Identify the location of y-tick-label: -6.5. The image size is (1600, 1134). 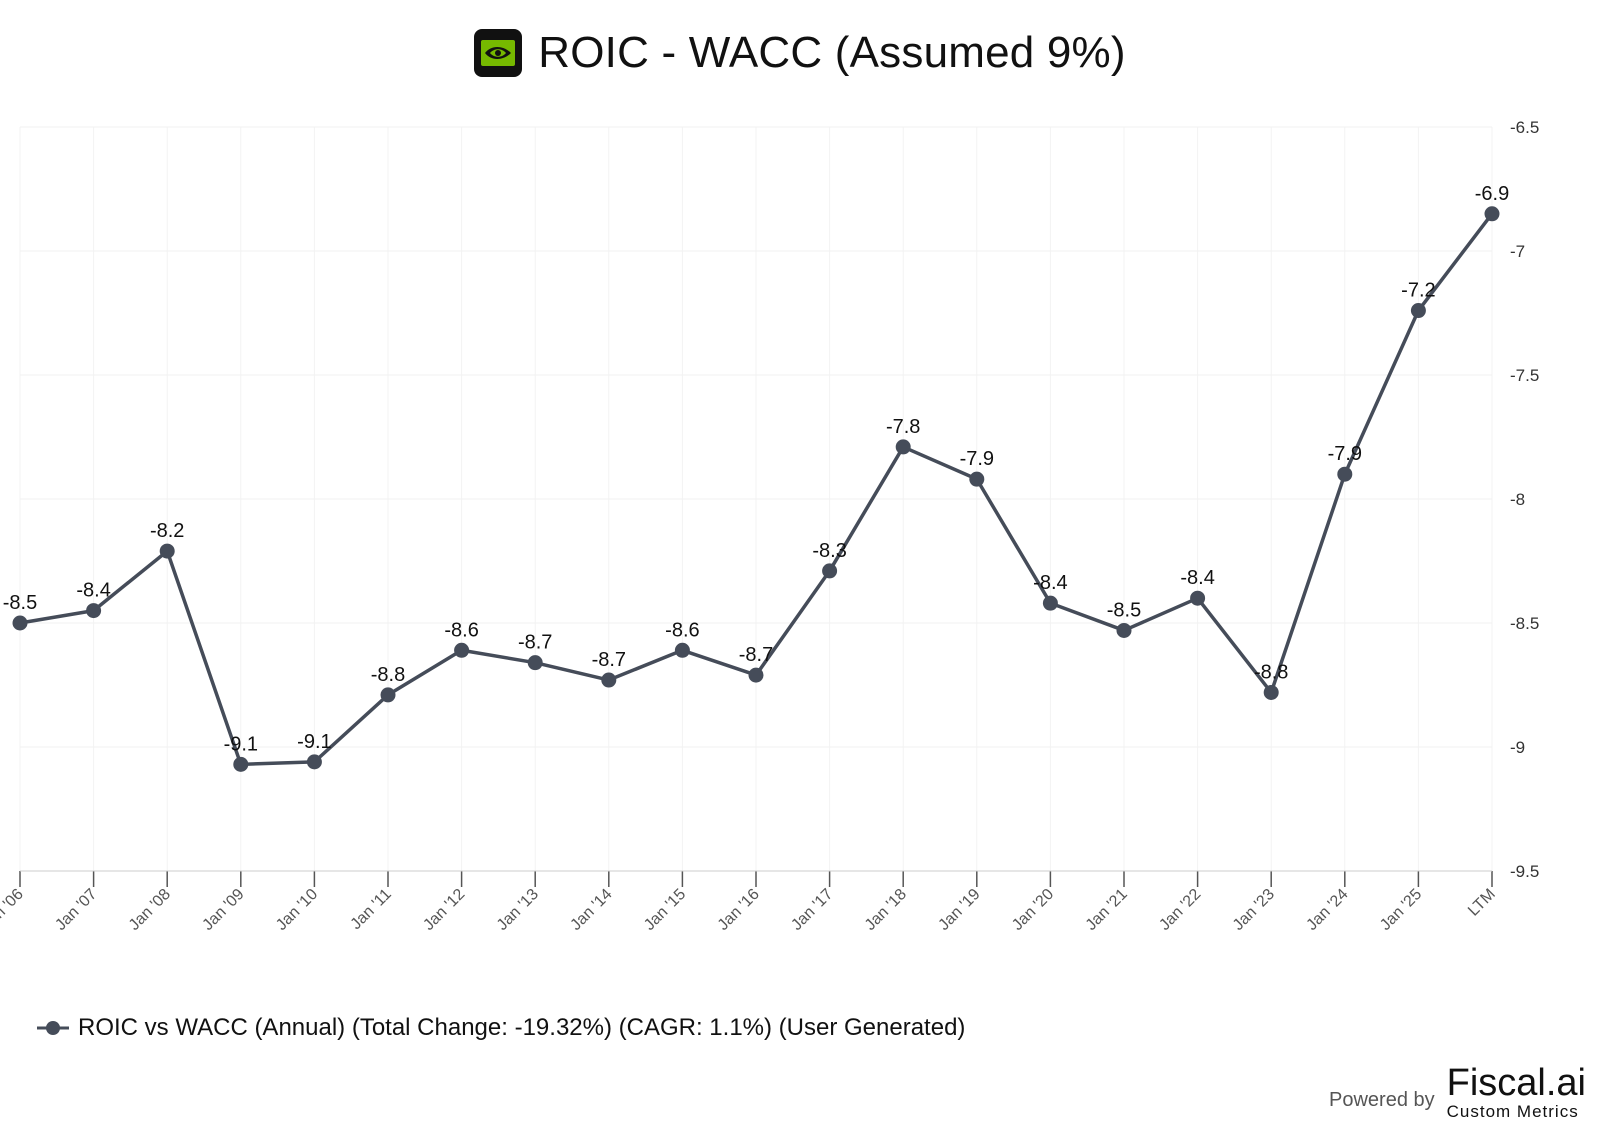
(1524, 127).